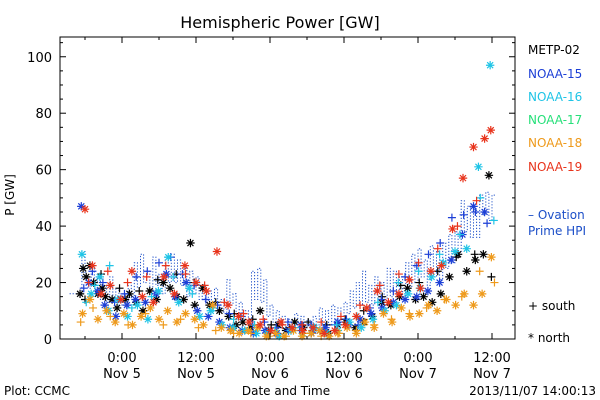 This screenshot has height=400, width=600. I want to click on footer-left: Plot: CCMC, so click(37, 391).